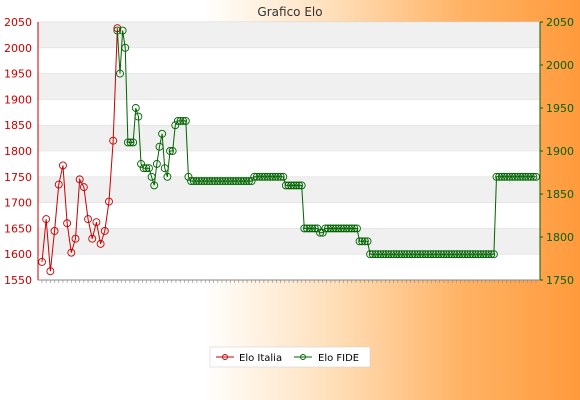 The width and height of the screenshot is (580, 400). Describe the element at coordinates (260, 358) in the screenshot. I see `legend-label-elo-italia: Elo Italia` at that location.